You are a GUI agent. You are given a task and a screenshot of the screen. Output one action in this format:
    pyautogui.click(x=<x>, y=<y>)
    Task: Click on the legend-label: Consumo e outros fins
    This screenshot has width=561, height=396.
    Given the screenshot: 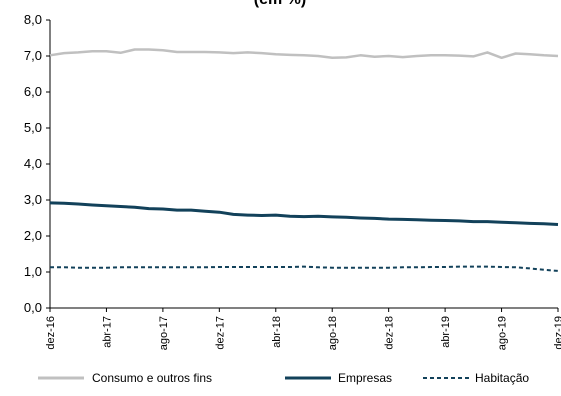 What is the action you would take?
    pyautogui.click(x=152, y=378)
    